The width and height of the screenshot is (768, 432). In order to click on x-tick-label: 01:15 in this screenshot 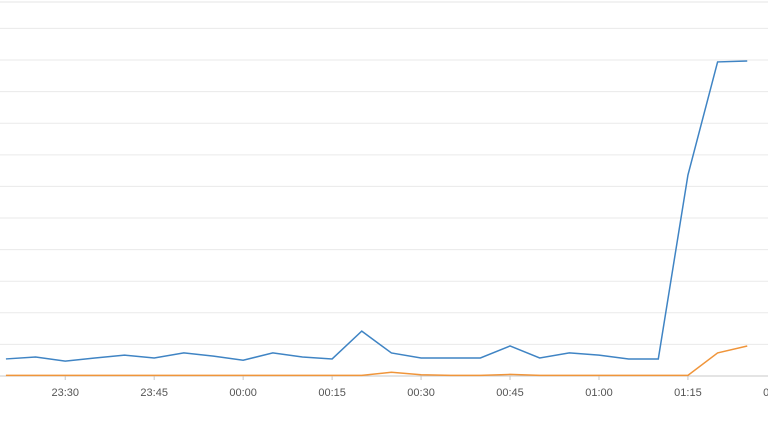, I will do `click(688, 393)`.